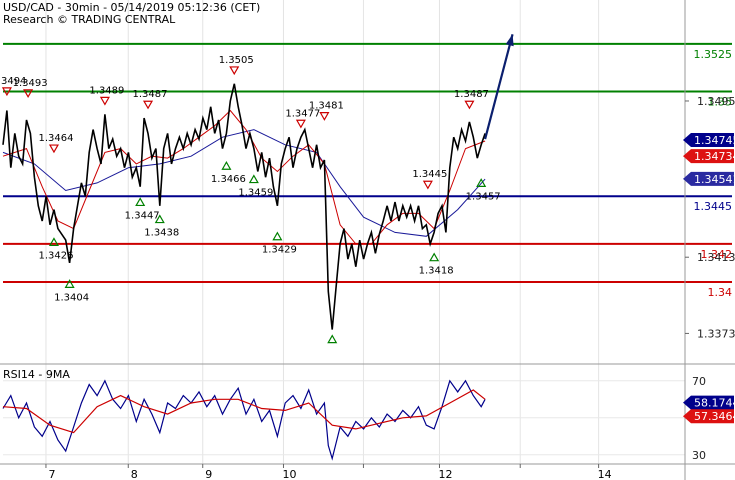 The height and width of the screenshot is (480, 735). Describe the element at coordinates (717, 254) in the screenshot. I see `level-label: 1.342` at that location.